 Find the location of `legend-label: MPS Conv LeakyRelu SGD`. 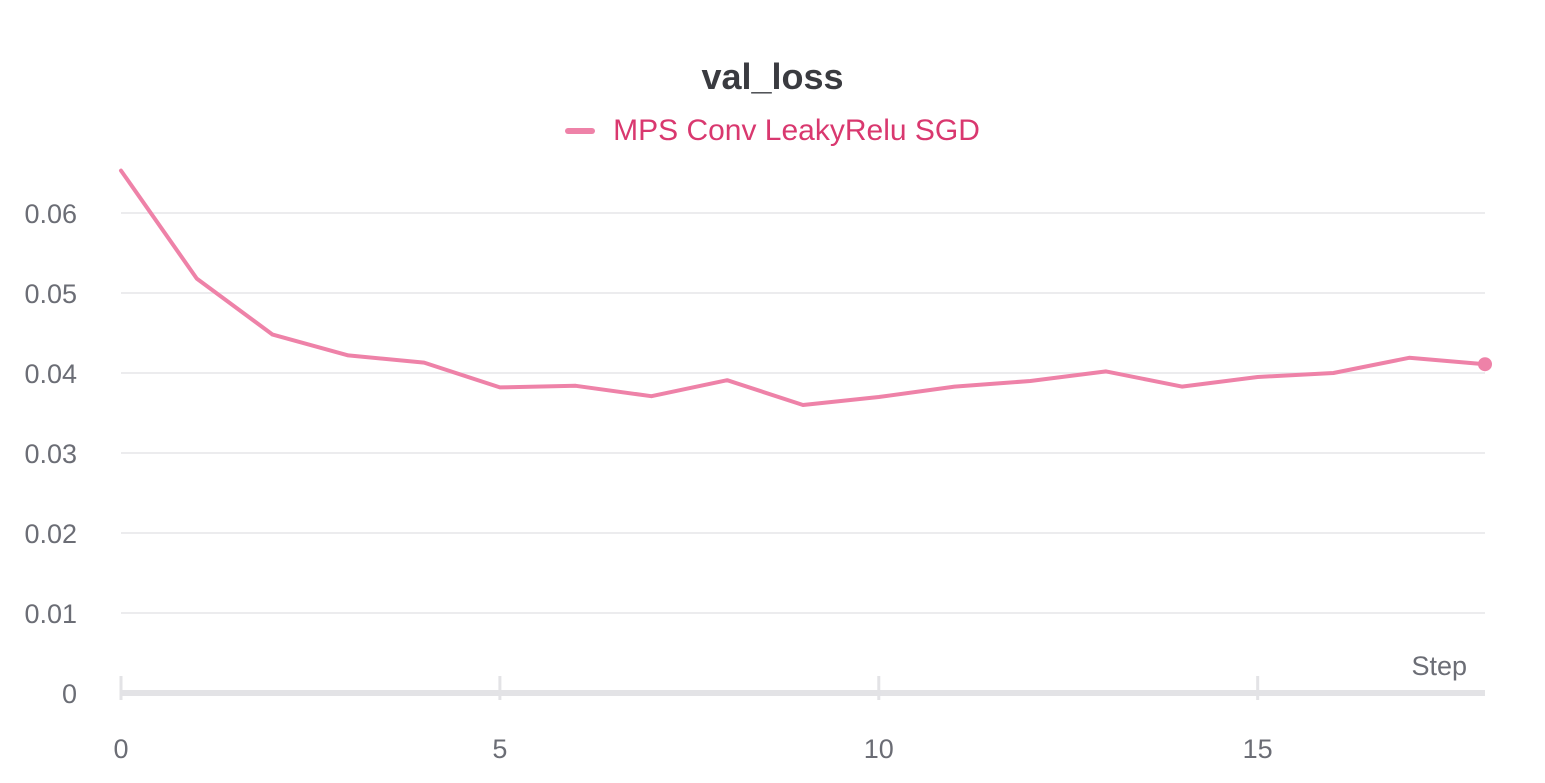

legend-label: MPS Conv LeakyRelu SGD is located at coordinates (796, 130).